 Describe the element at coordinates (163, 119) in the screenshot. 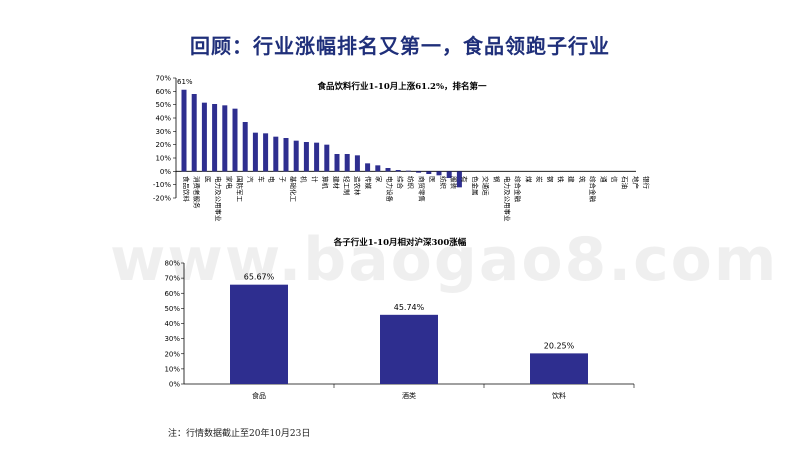

I see `chart1-y-tick-label: 40%` at that location.